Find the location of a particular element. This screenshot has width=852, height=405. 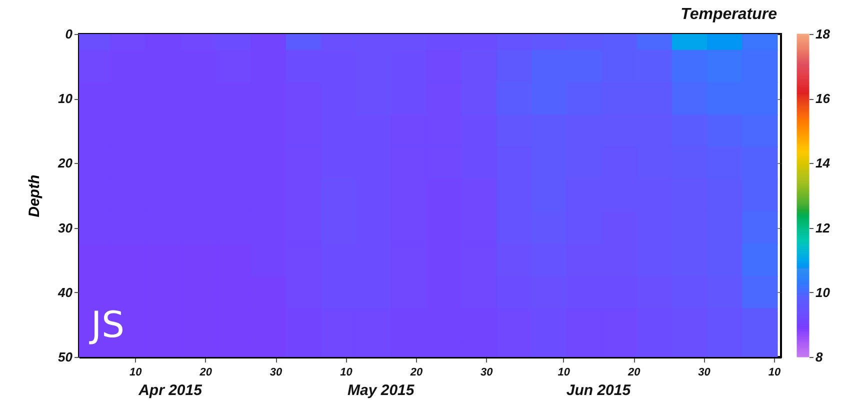

color-bar-title: Temperature is located at coordinates (729, 14).